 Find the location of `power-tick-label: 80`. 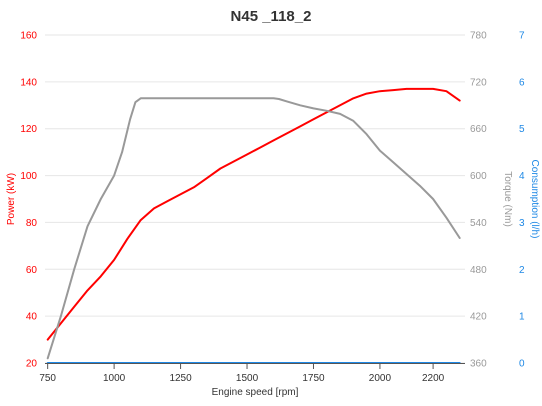

power-tick-label: 80 is located at coordinates (32, 223).